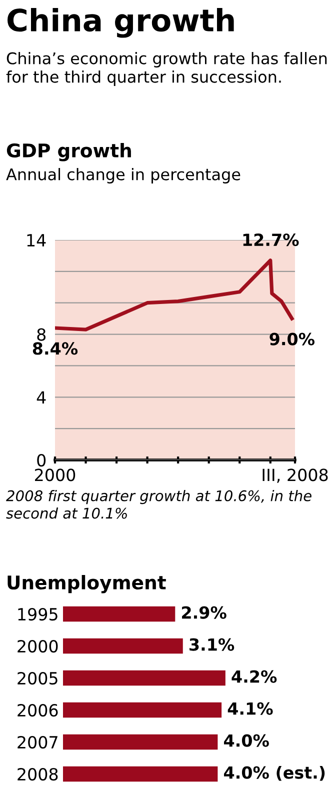 This screenshot has width=331, height=800. What do you see at coordinates (87, 584) in the screenshot?
I see `chart-title: Unemployment` at bounding box center [87, 584].